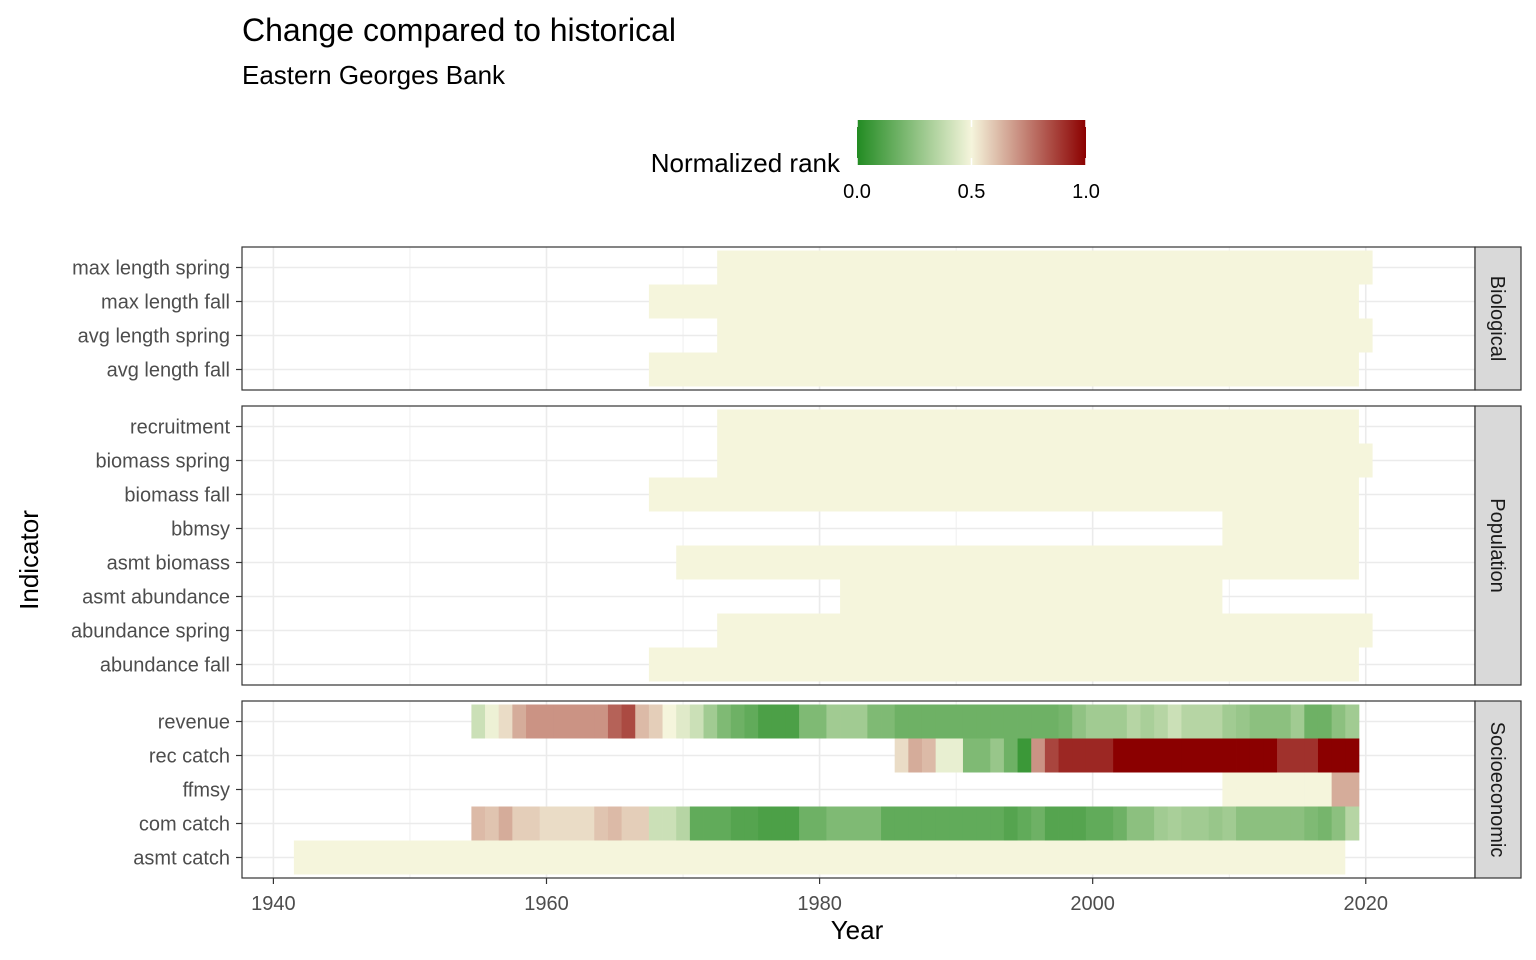  I want to click on legend-ticks: 0.0 0.5 1.0, so click(971, 161).